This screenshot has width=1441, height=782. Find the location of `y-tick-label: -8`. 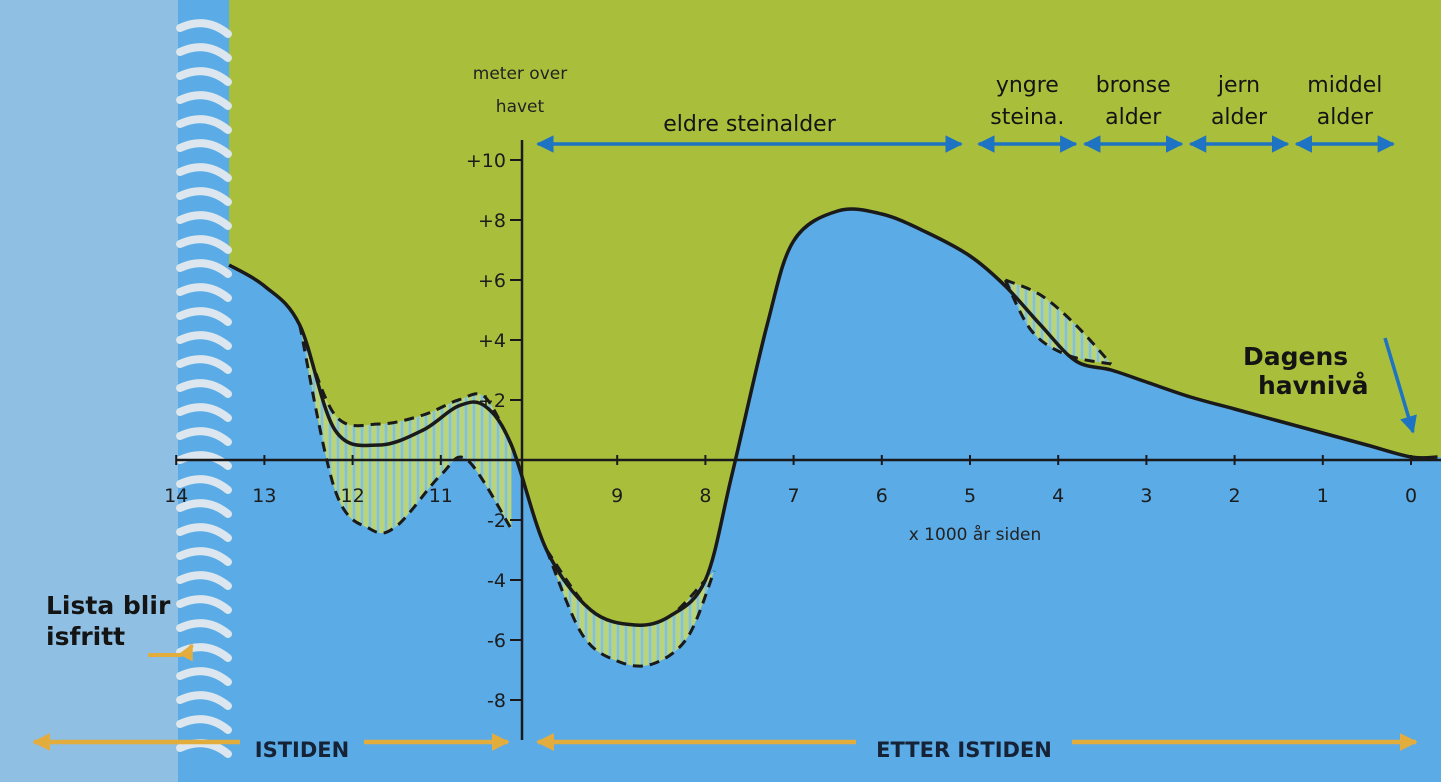

y-tick-label: -8 is located at coordinates (496, 701).